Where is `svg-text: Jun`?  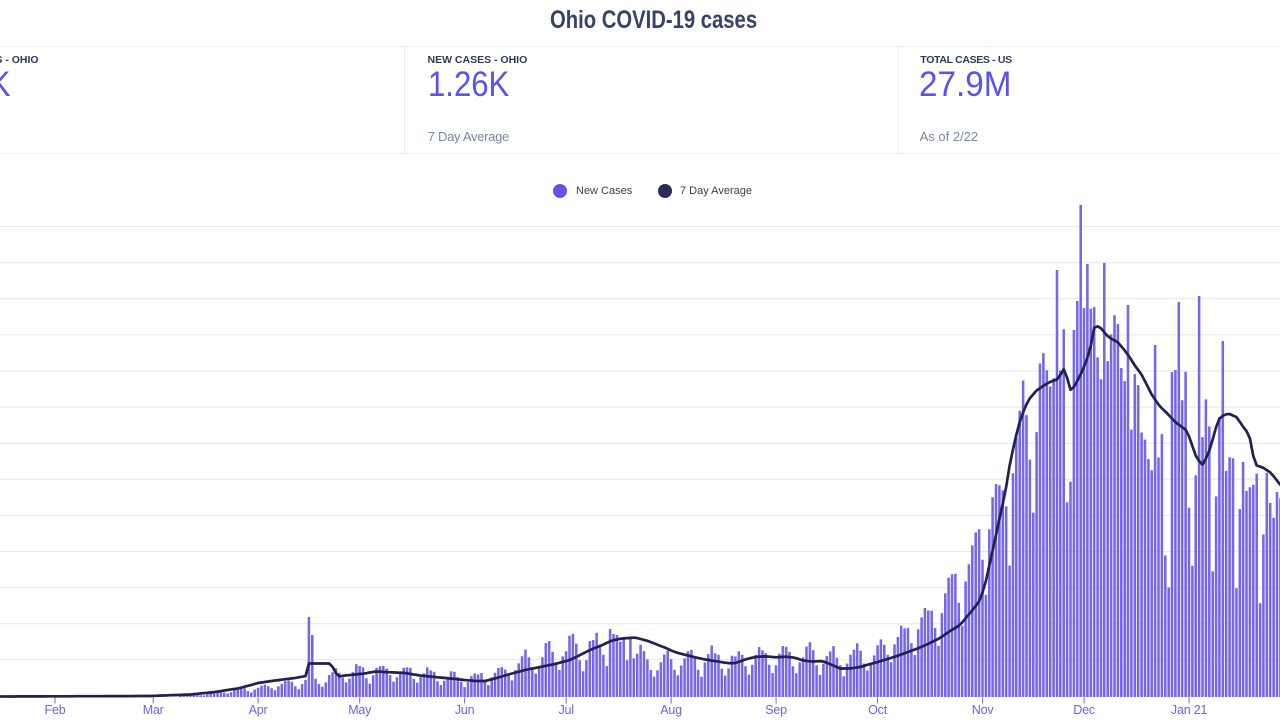
svg-text: Jun is located at coordinates (465, 710).